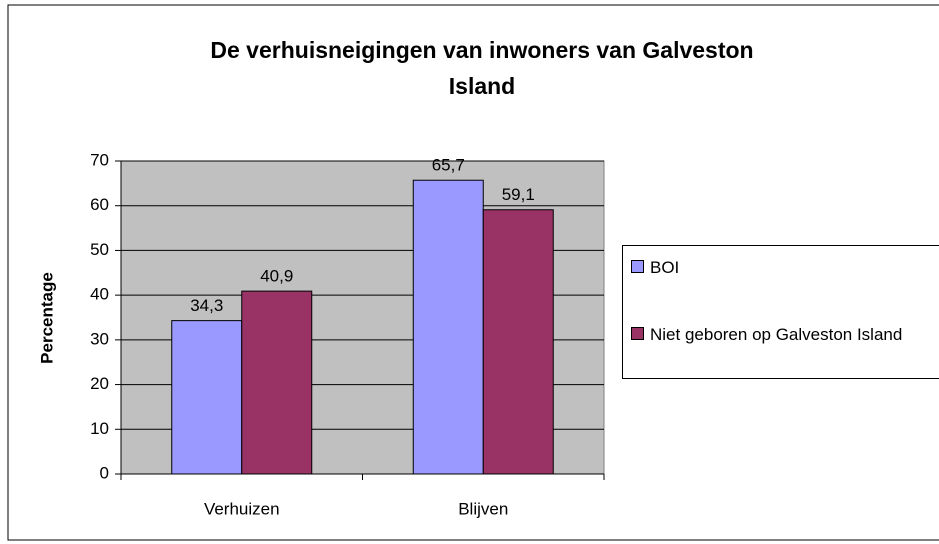 This screenshot has height=544, width=939. What do you see at coordinates (780, 312) in the screenshot?
I see `legend: BOI Niet geboren op Galveston Island` at bounding box center [780, 312].